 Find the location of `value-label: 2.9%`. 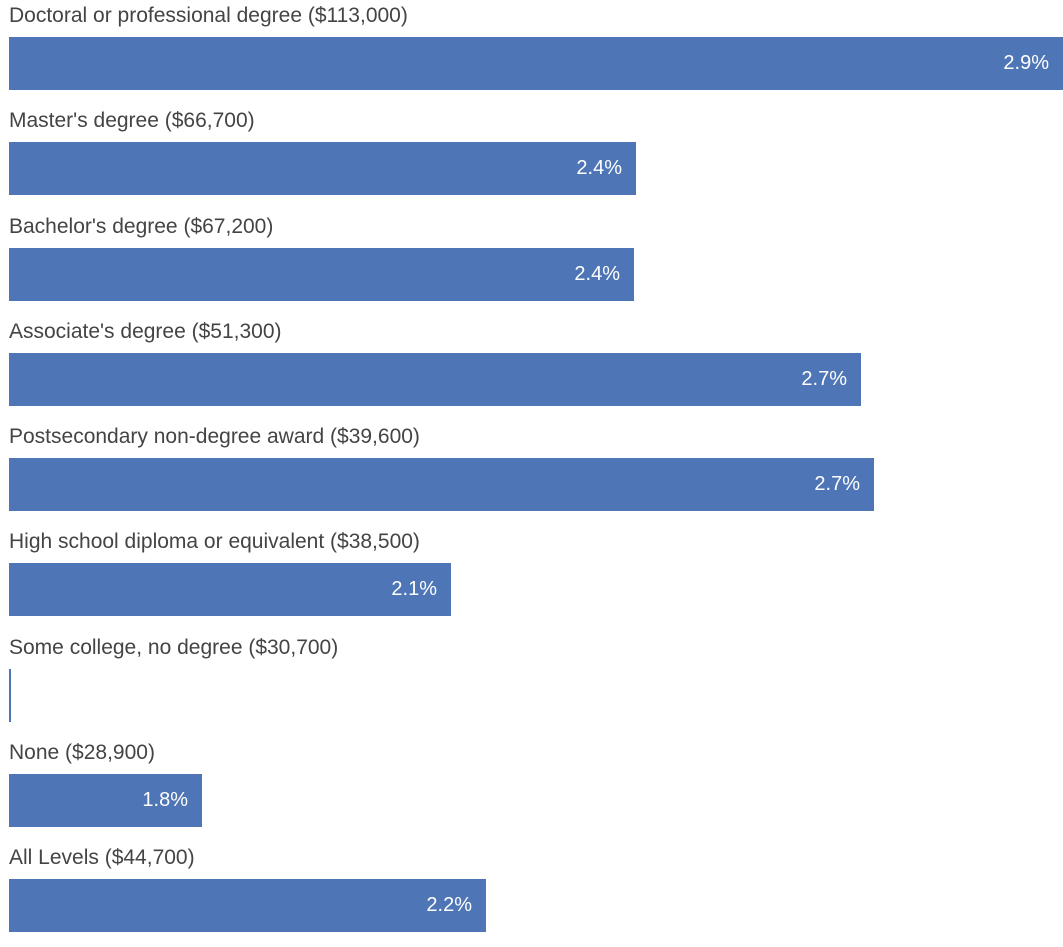

value-label: 2.9% is located at coordinates (1026, 63).